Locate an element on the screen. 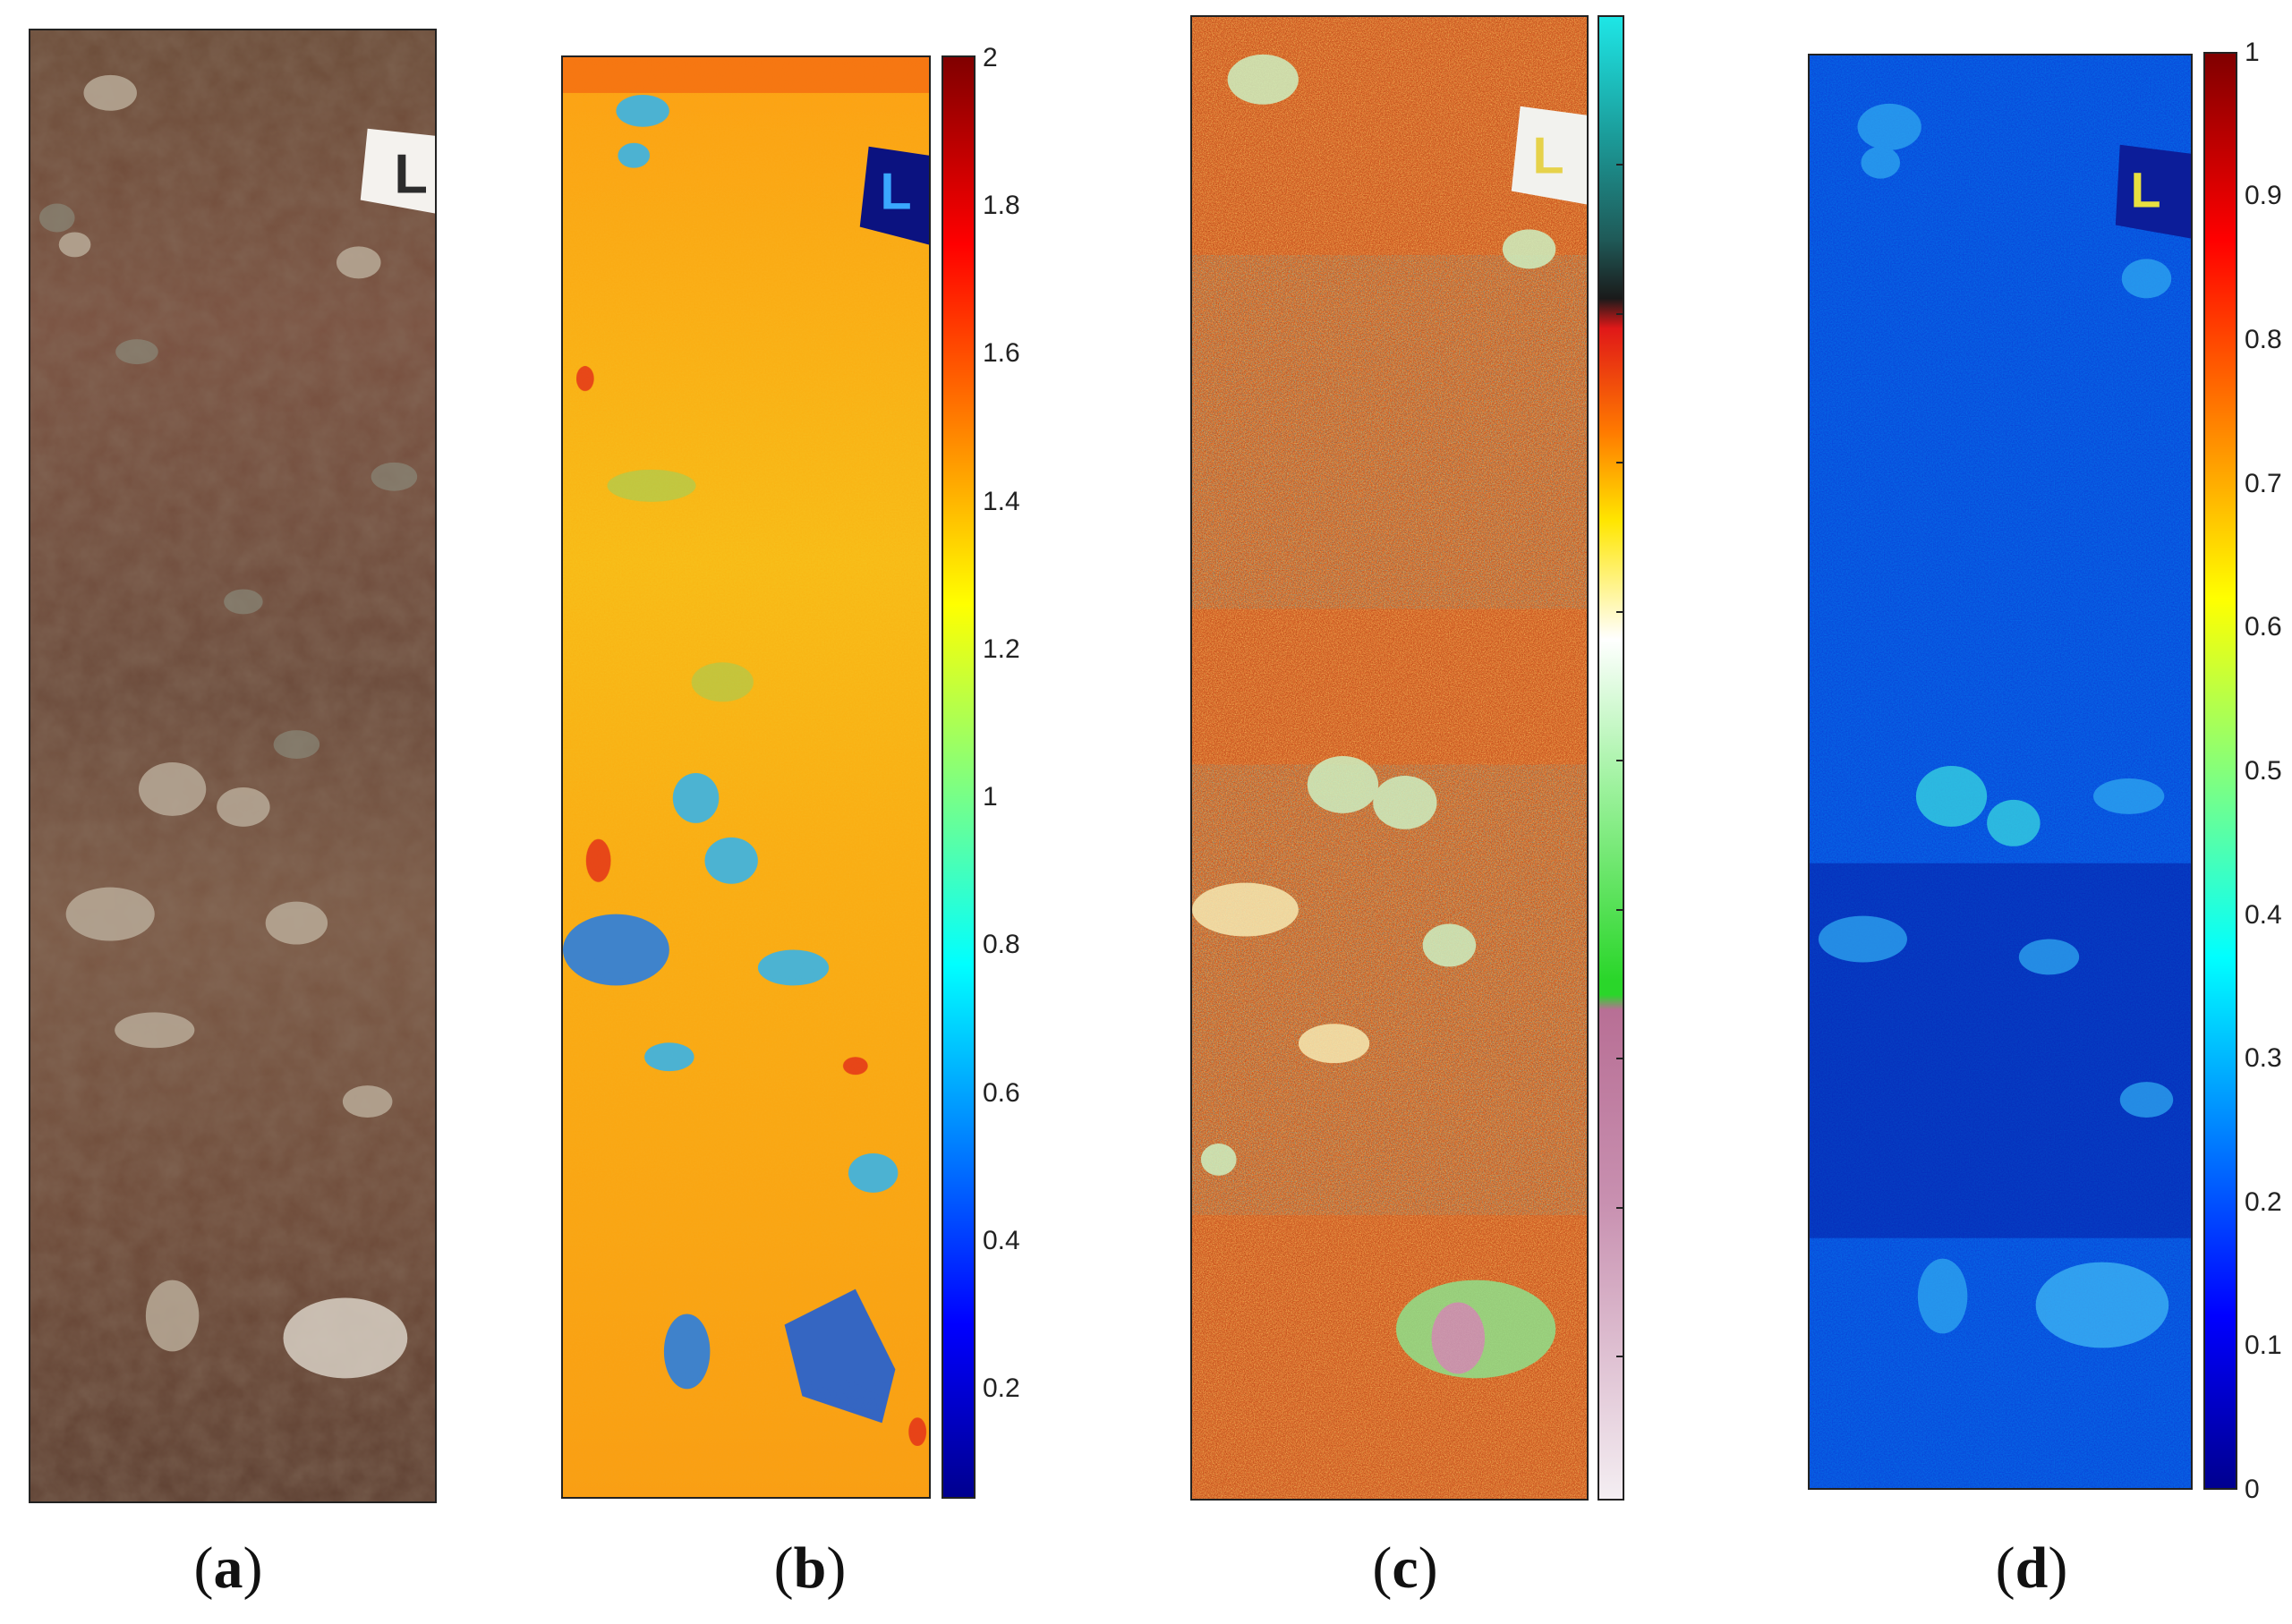 The width and height of the screenshot is (2292, 1624). colorbar-b-tick: 1 is located at coordinates (990, 797).